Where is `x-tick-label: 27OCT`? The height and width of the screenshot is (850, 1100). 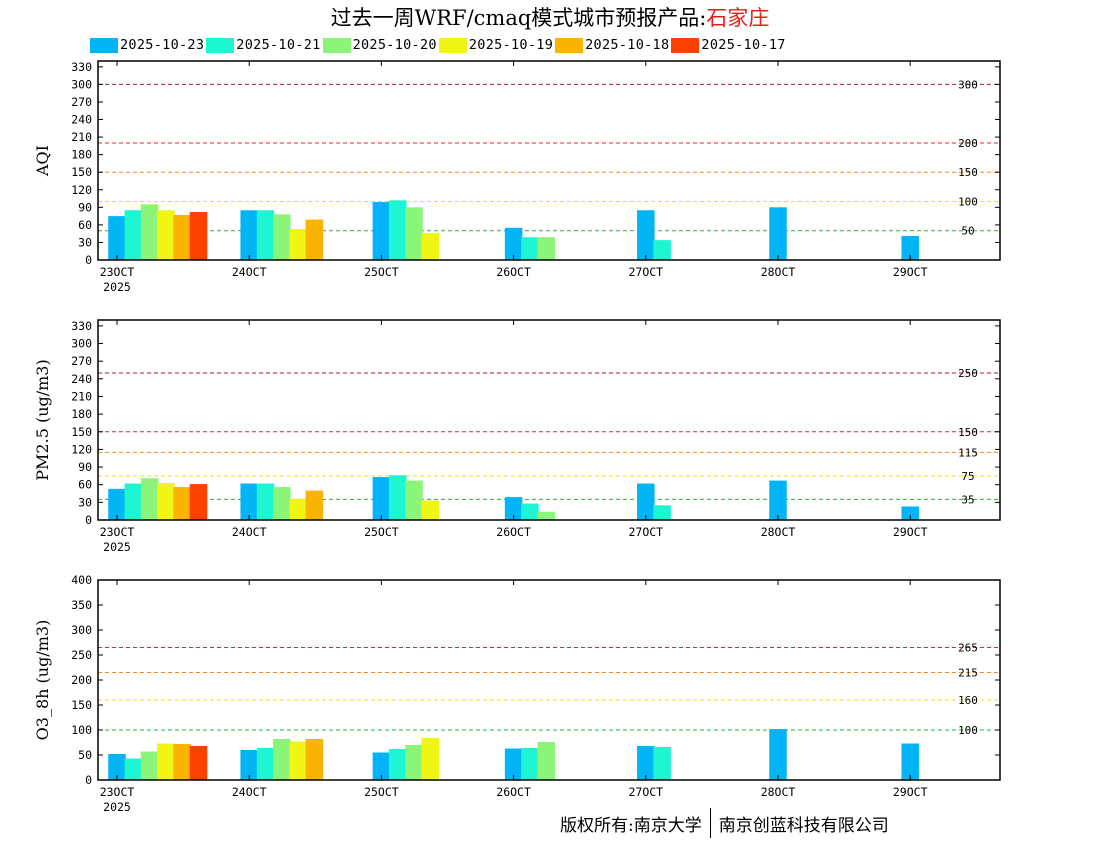
x-tick-label: 27OCT is located at coordinates (645, 532).